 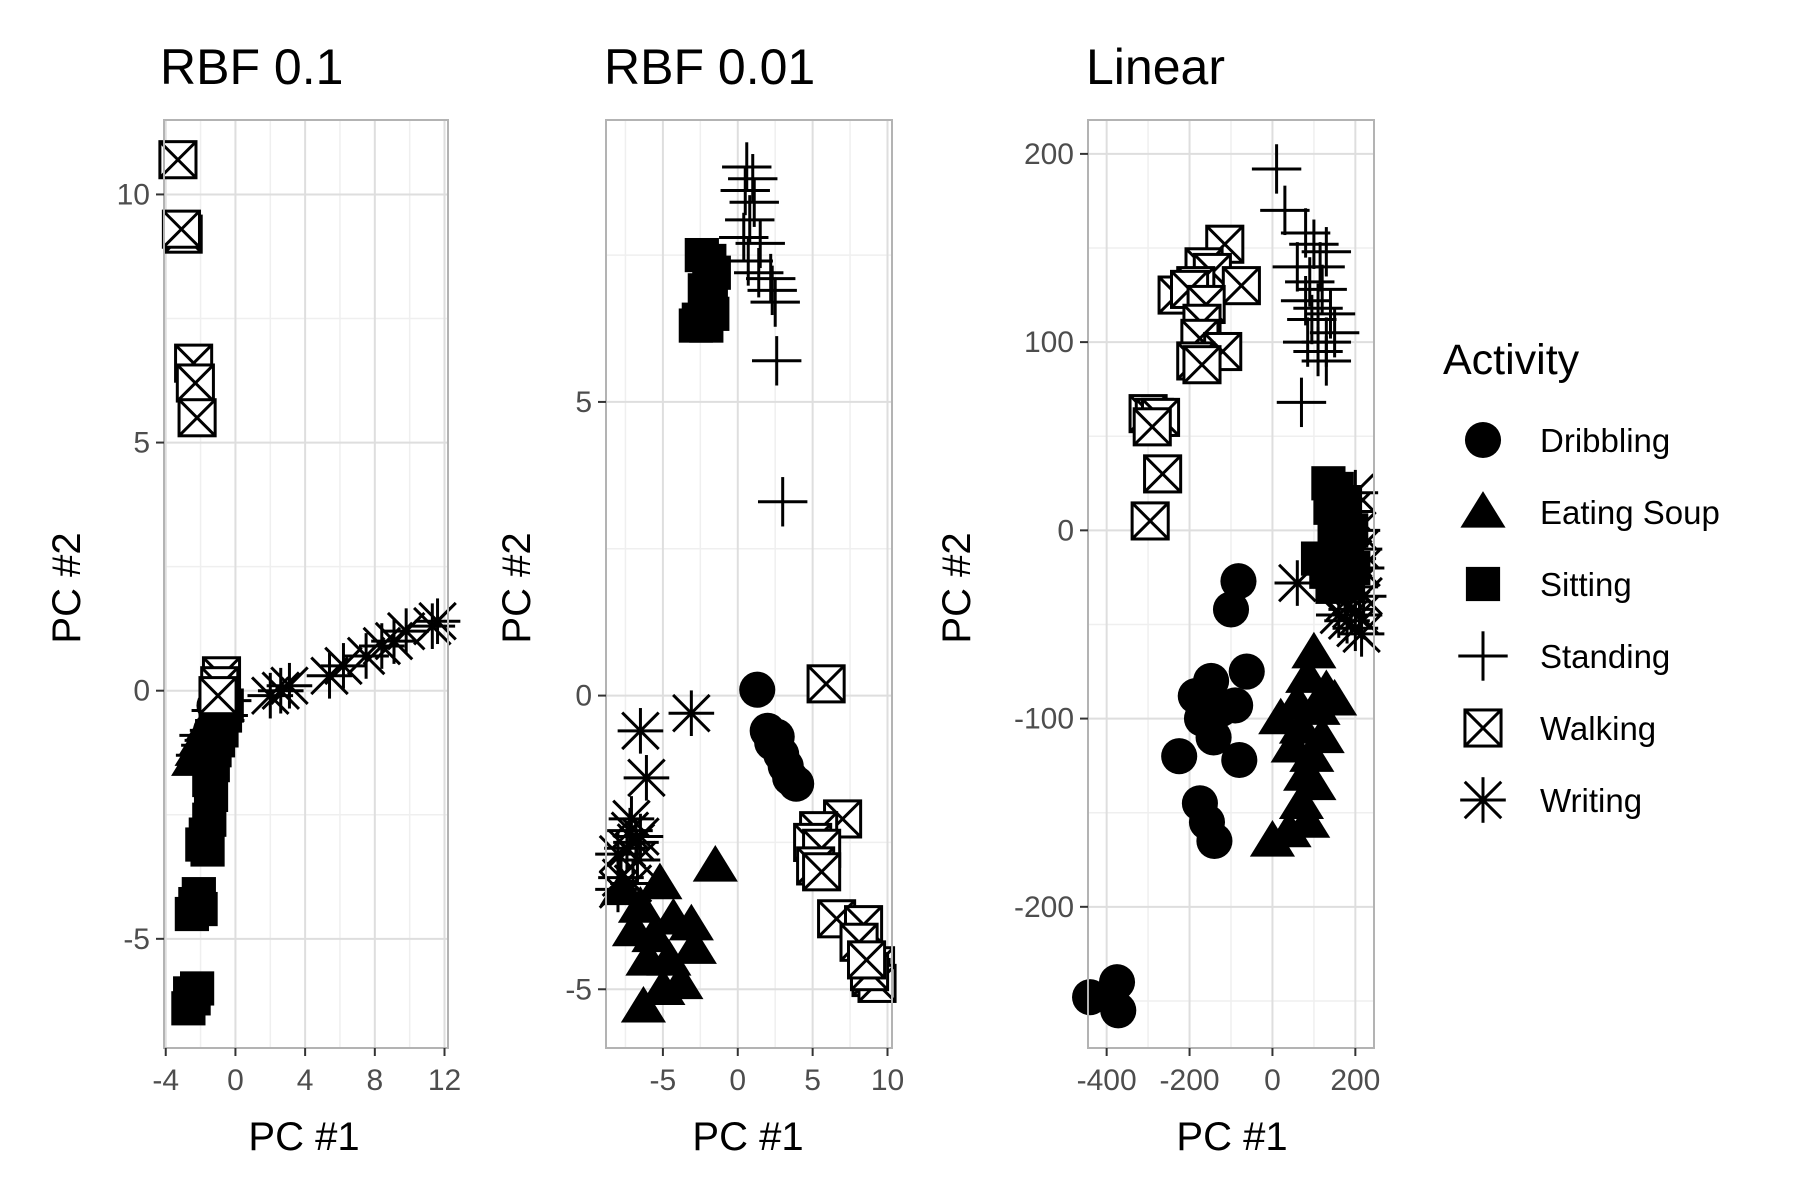 What do you see at coordinates (1107, 1080) in the screenshot?
I see `x-tick-label: -400` at bounding box center [1107, 1080].